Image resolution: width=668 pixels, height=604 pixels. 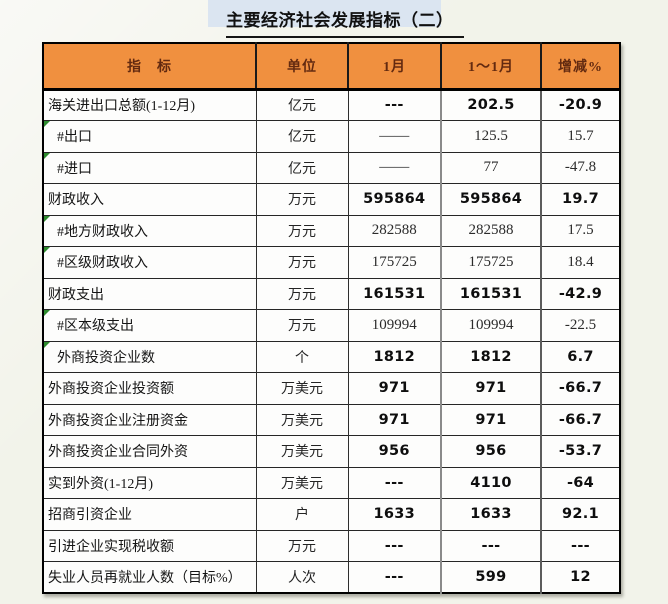 What do you see at coordinates (580, 325) in the screenshot?
I see `change-value-cell: -22.5` at bounding box center [580, 325].